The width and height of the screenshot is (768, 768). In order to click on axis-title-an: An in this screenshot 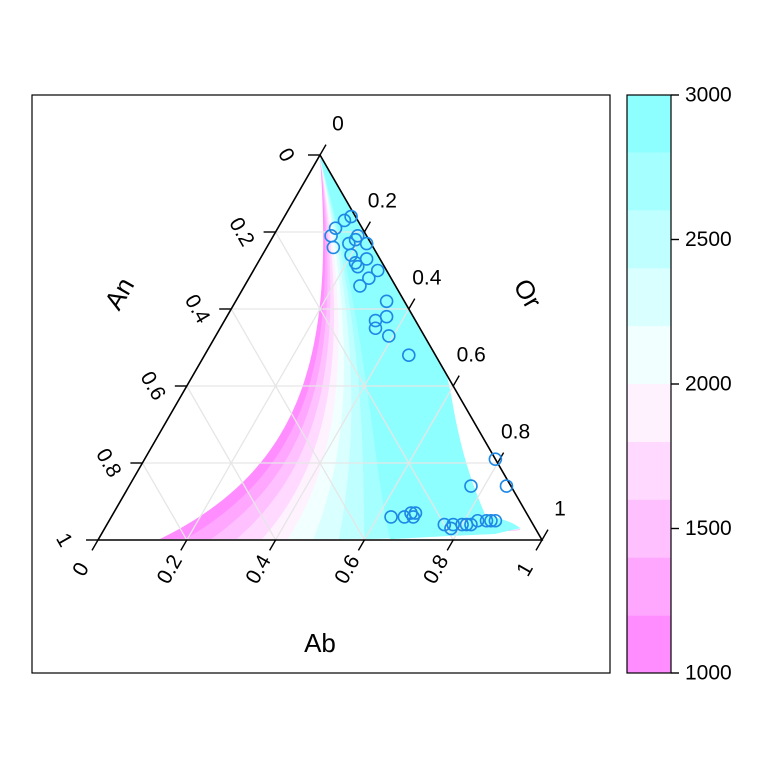, I will do `click(119, 293)`.